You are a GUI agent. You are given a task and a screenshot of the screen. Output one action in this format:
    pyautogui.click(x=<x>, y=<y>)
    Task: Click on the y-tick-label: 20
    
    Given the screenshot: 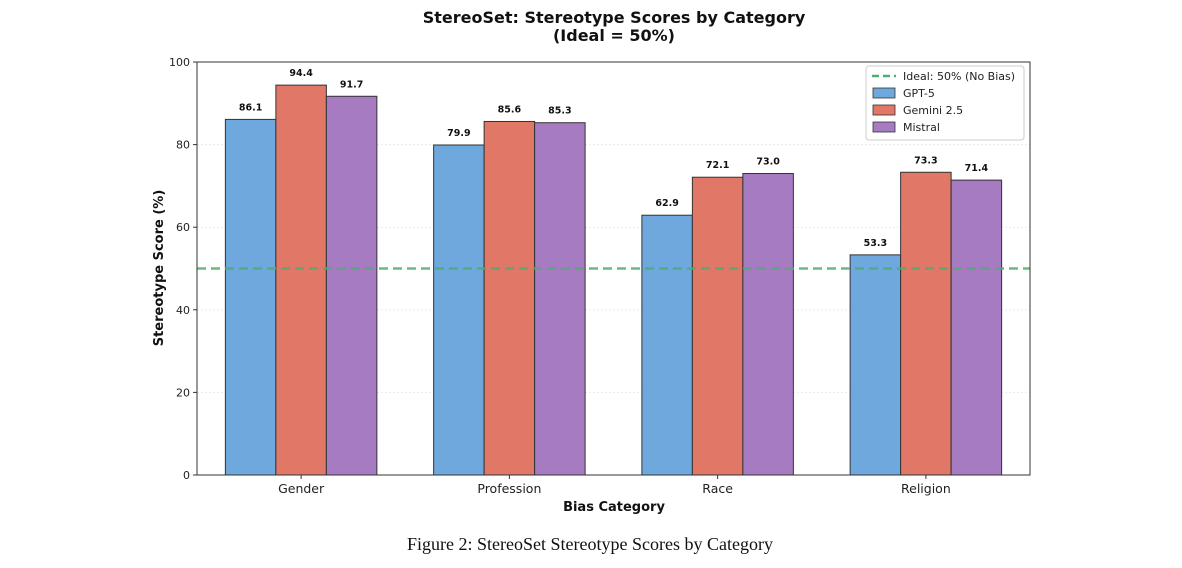 What is the action you would take?
    pyautogui.click(x=183, y=392)
    